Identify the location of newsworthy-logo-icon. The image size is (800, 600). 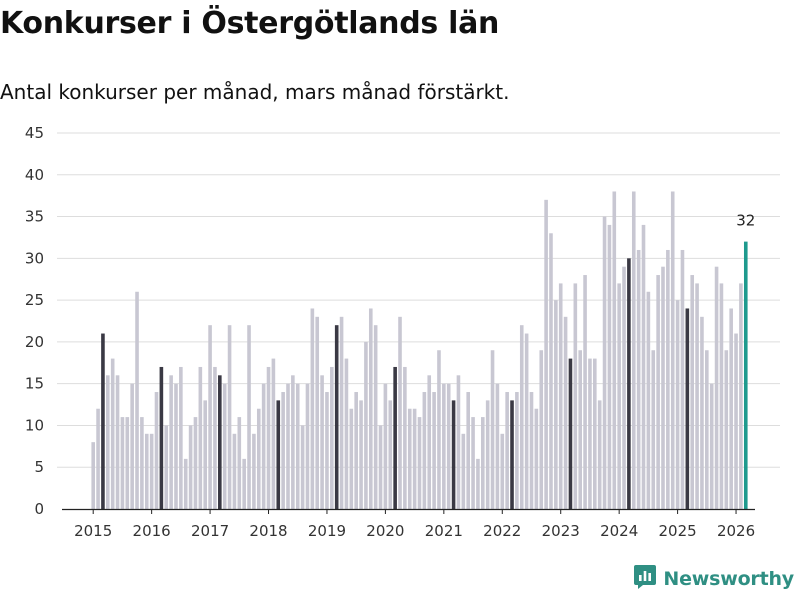
(645, 579).